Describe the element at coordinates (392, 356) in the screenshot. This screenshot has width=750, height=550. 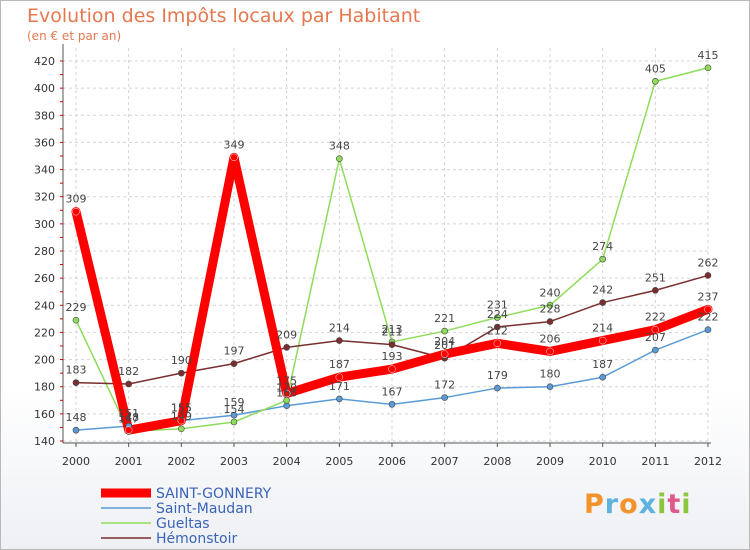
I see `data-label: 193` at that location.